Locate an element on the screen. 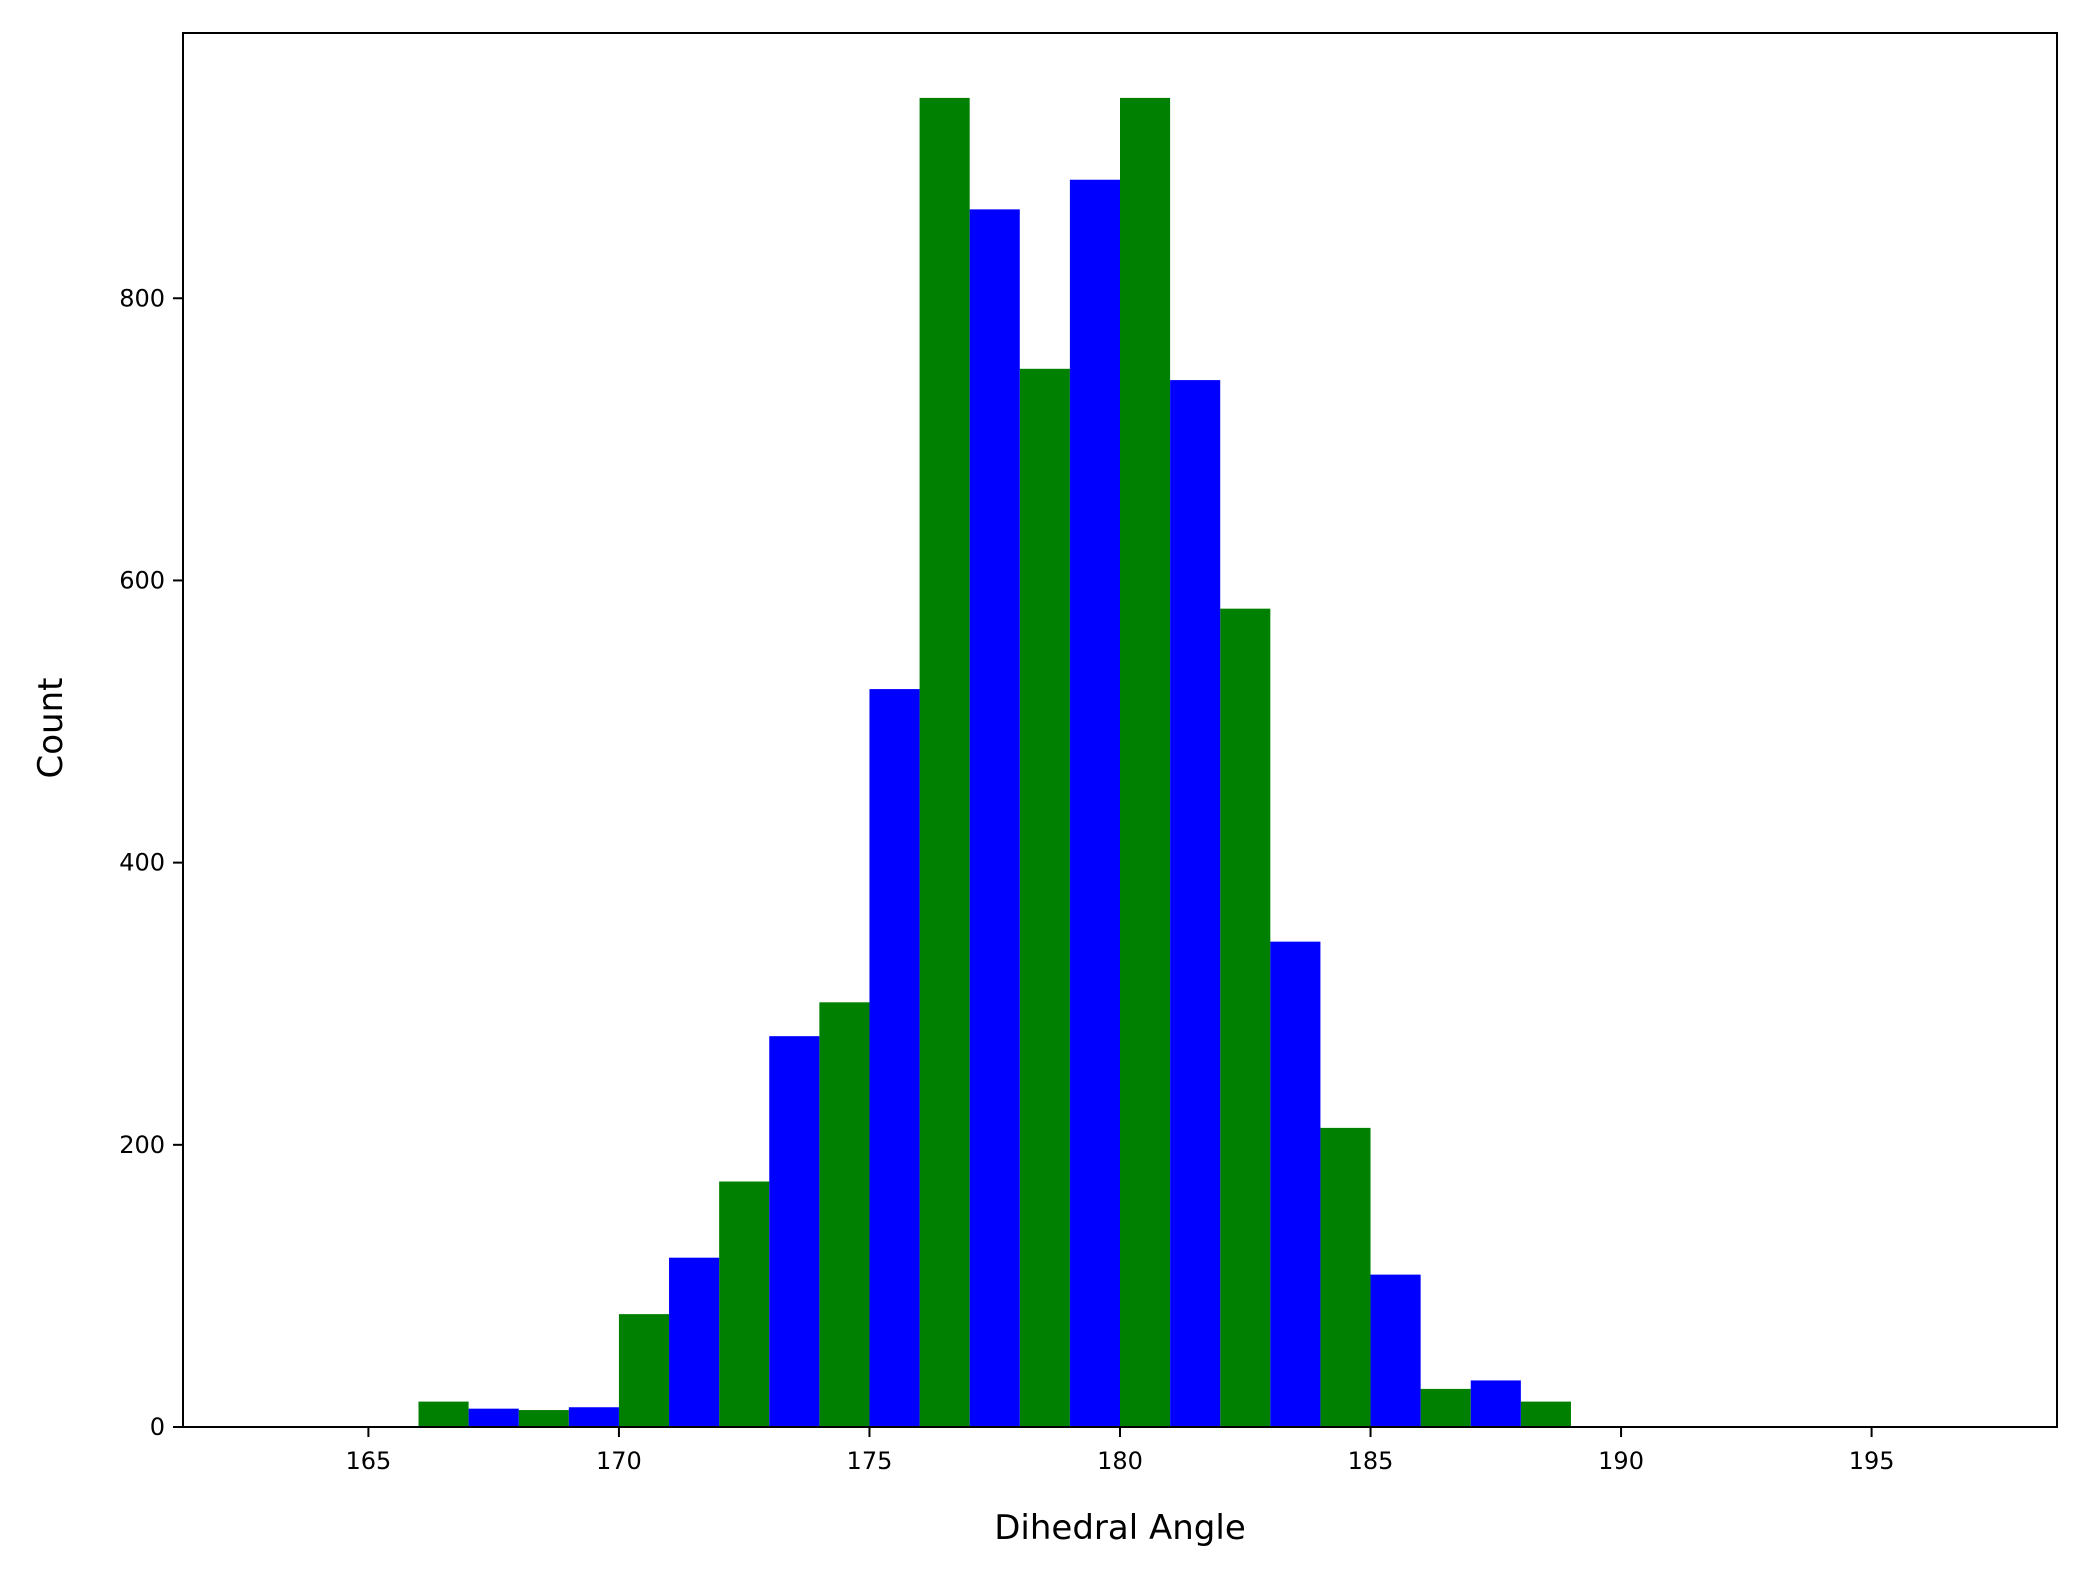  y-tick-label: 600 is located at coordinates (142, 580).